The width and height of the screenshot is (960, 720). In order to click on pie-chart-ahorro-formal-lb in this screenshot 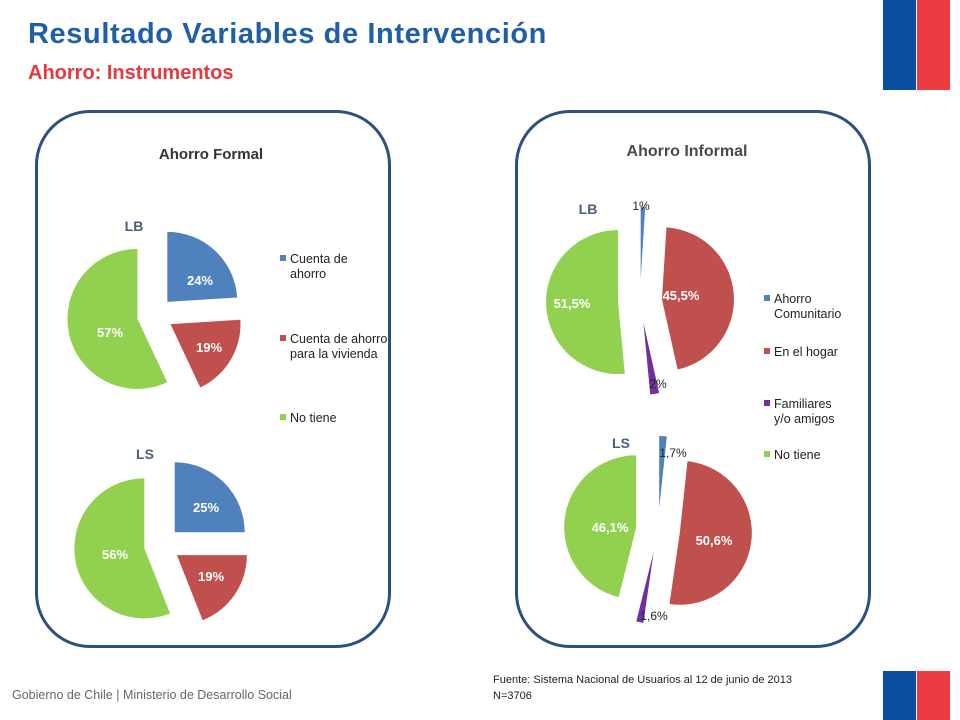, I will do `click(154, 310)`.